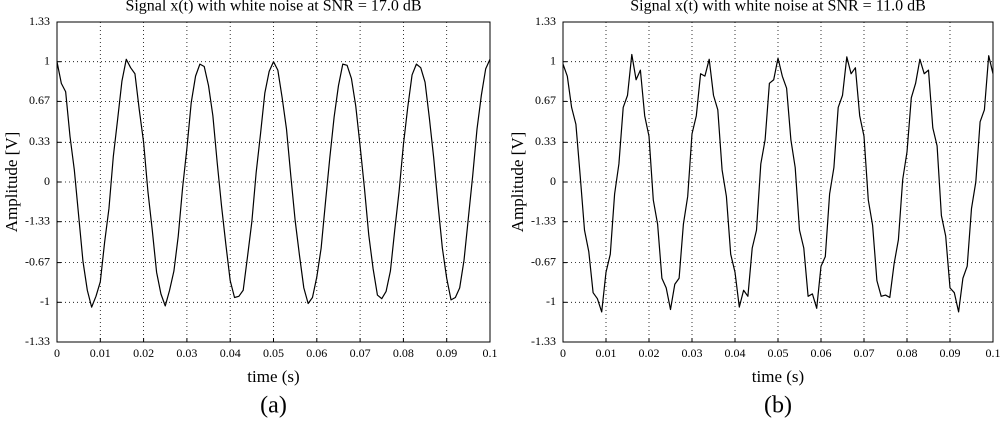 The width and height of the screenshot is (1000, 421). I want to click on caption: (a), so click(273, 406).